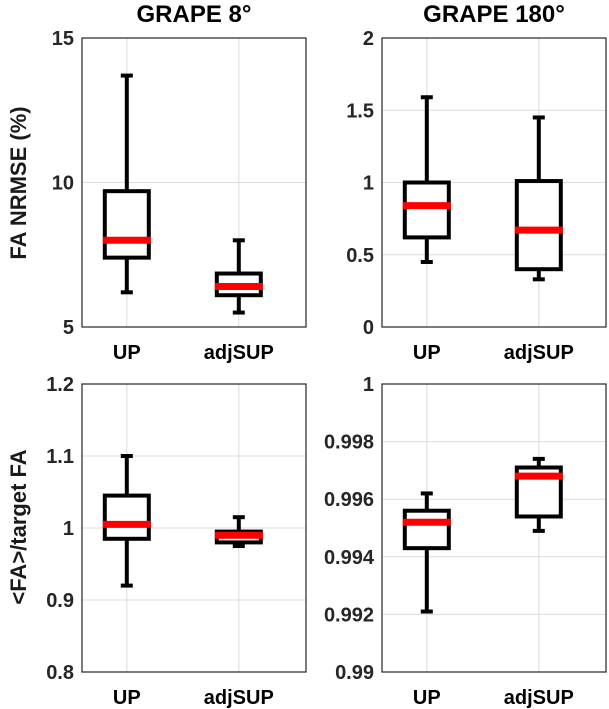 Image resolution: width=609 pixels, height=709 pixels. I want to click on y-tick-label: 0, so click(368, 328).